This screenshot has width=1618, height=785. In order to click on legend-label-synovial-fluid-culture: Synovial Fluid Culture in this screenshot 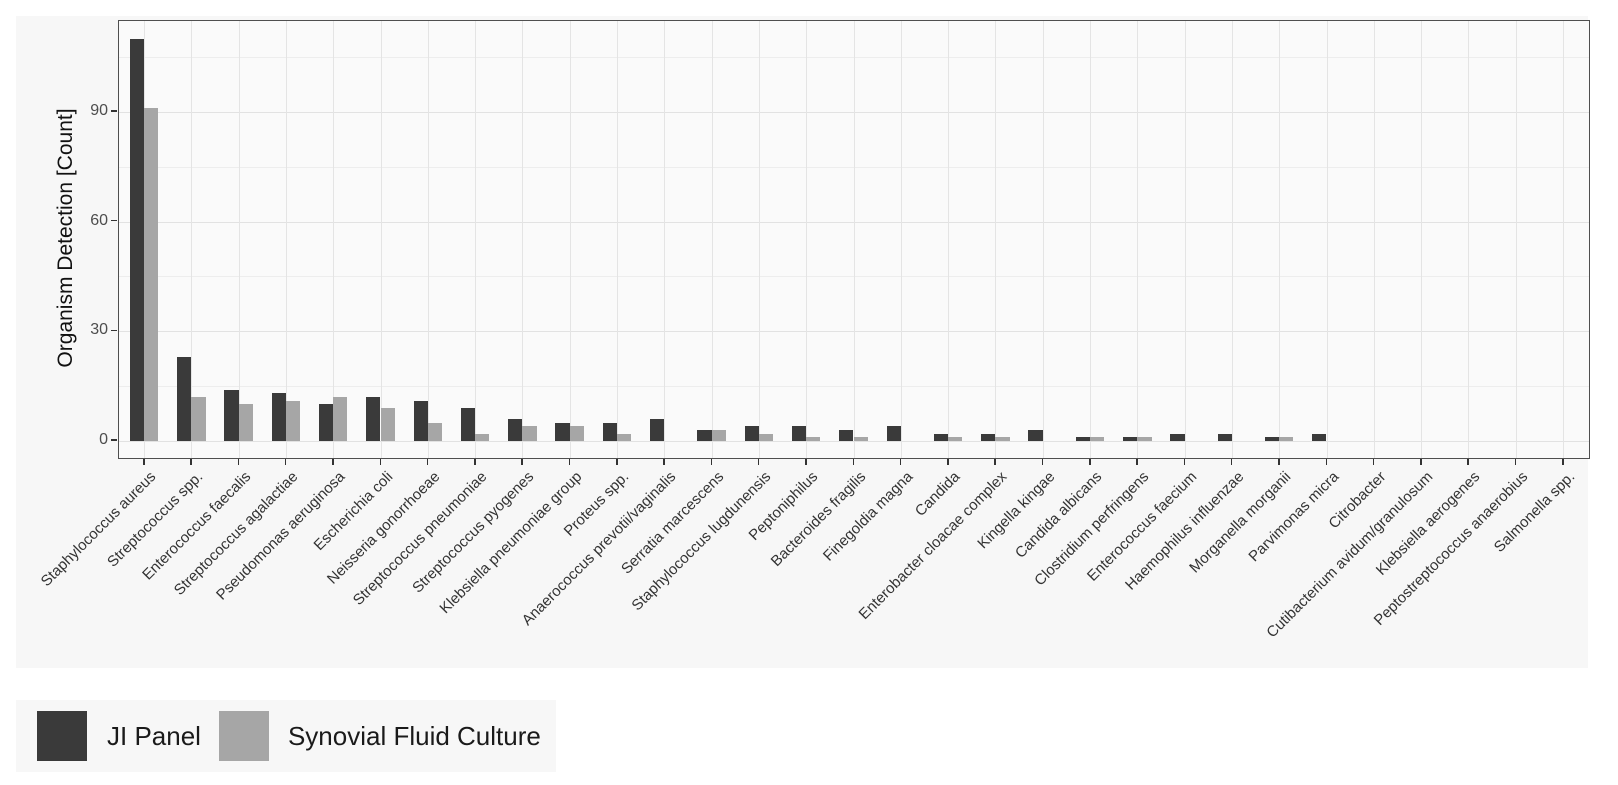, I will do `click(414, 735)`.